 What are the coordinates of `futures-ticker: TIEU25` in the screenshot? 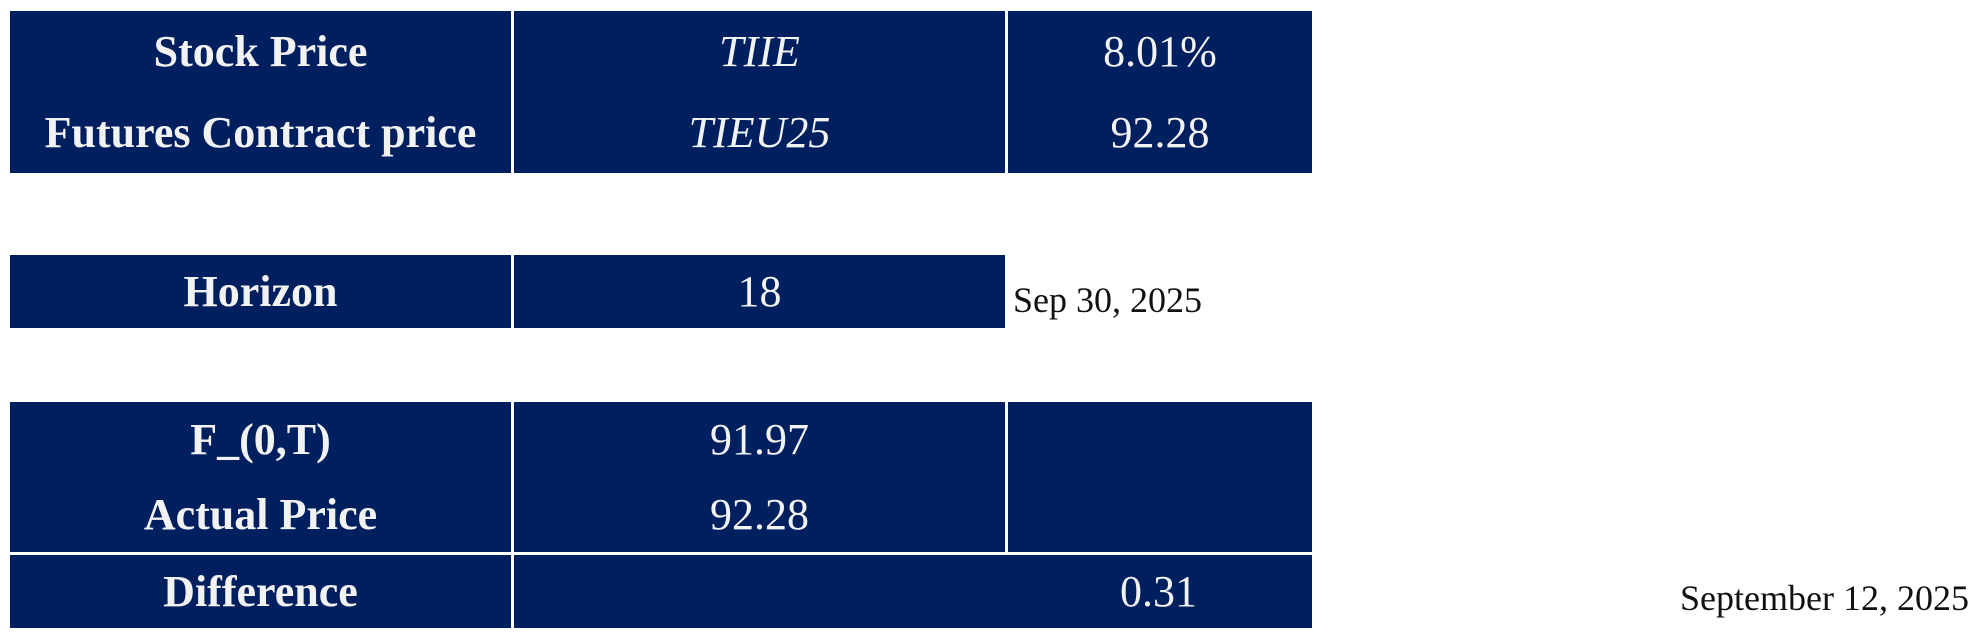 It's located at (759, 132).